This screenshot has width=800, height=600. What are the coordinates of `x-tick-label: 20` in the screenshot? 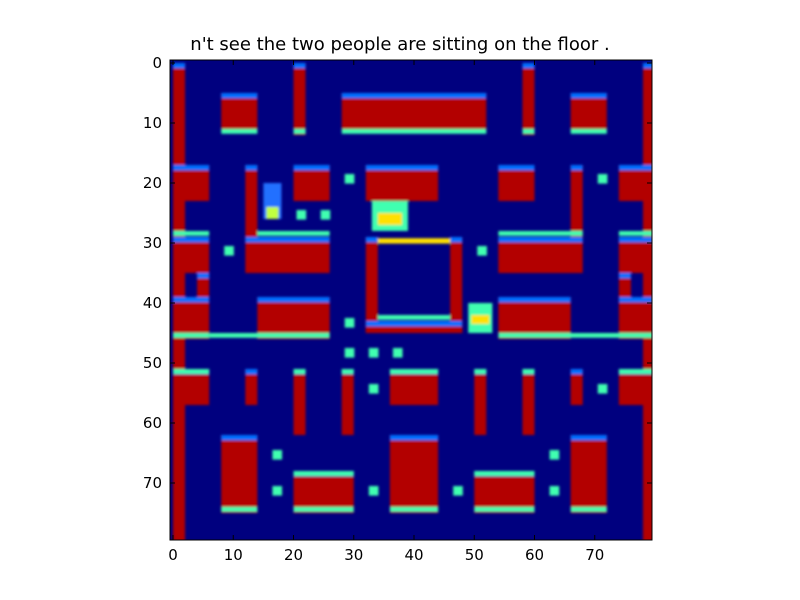 It's located at (293, 555).